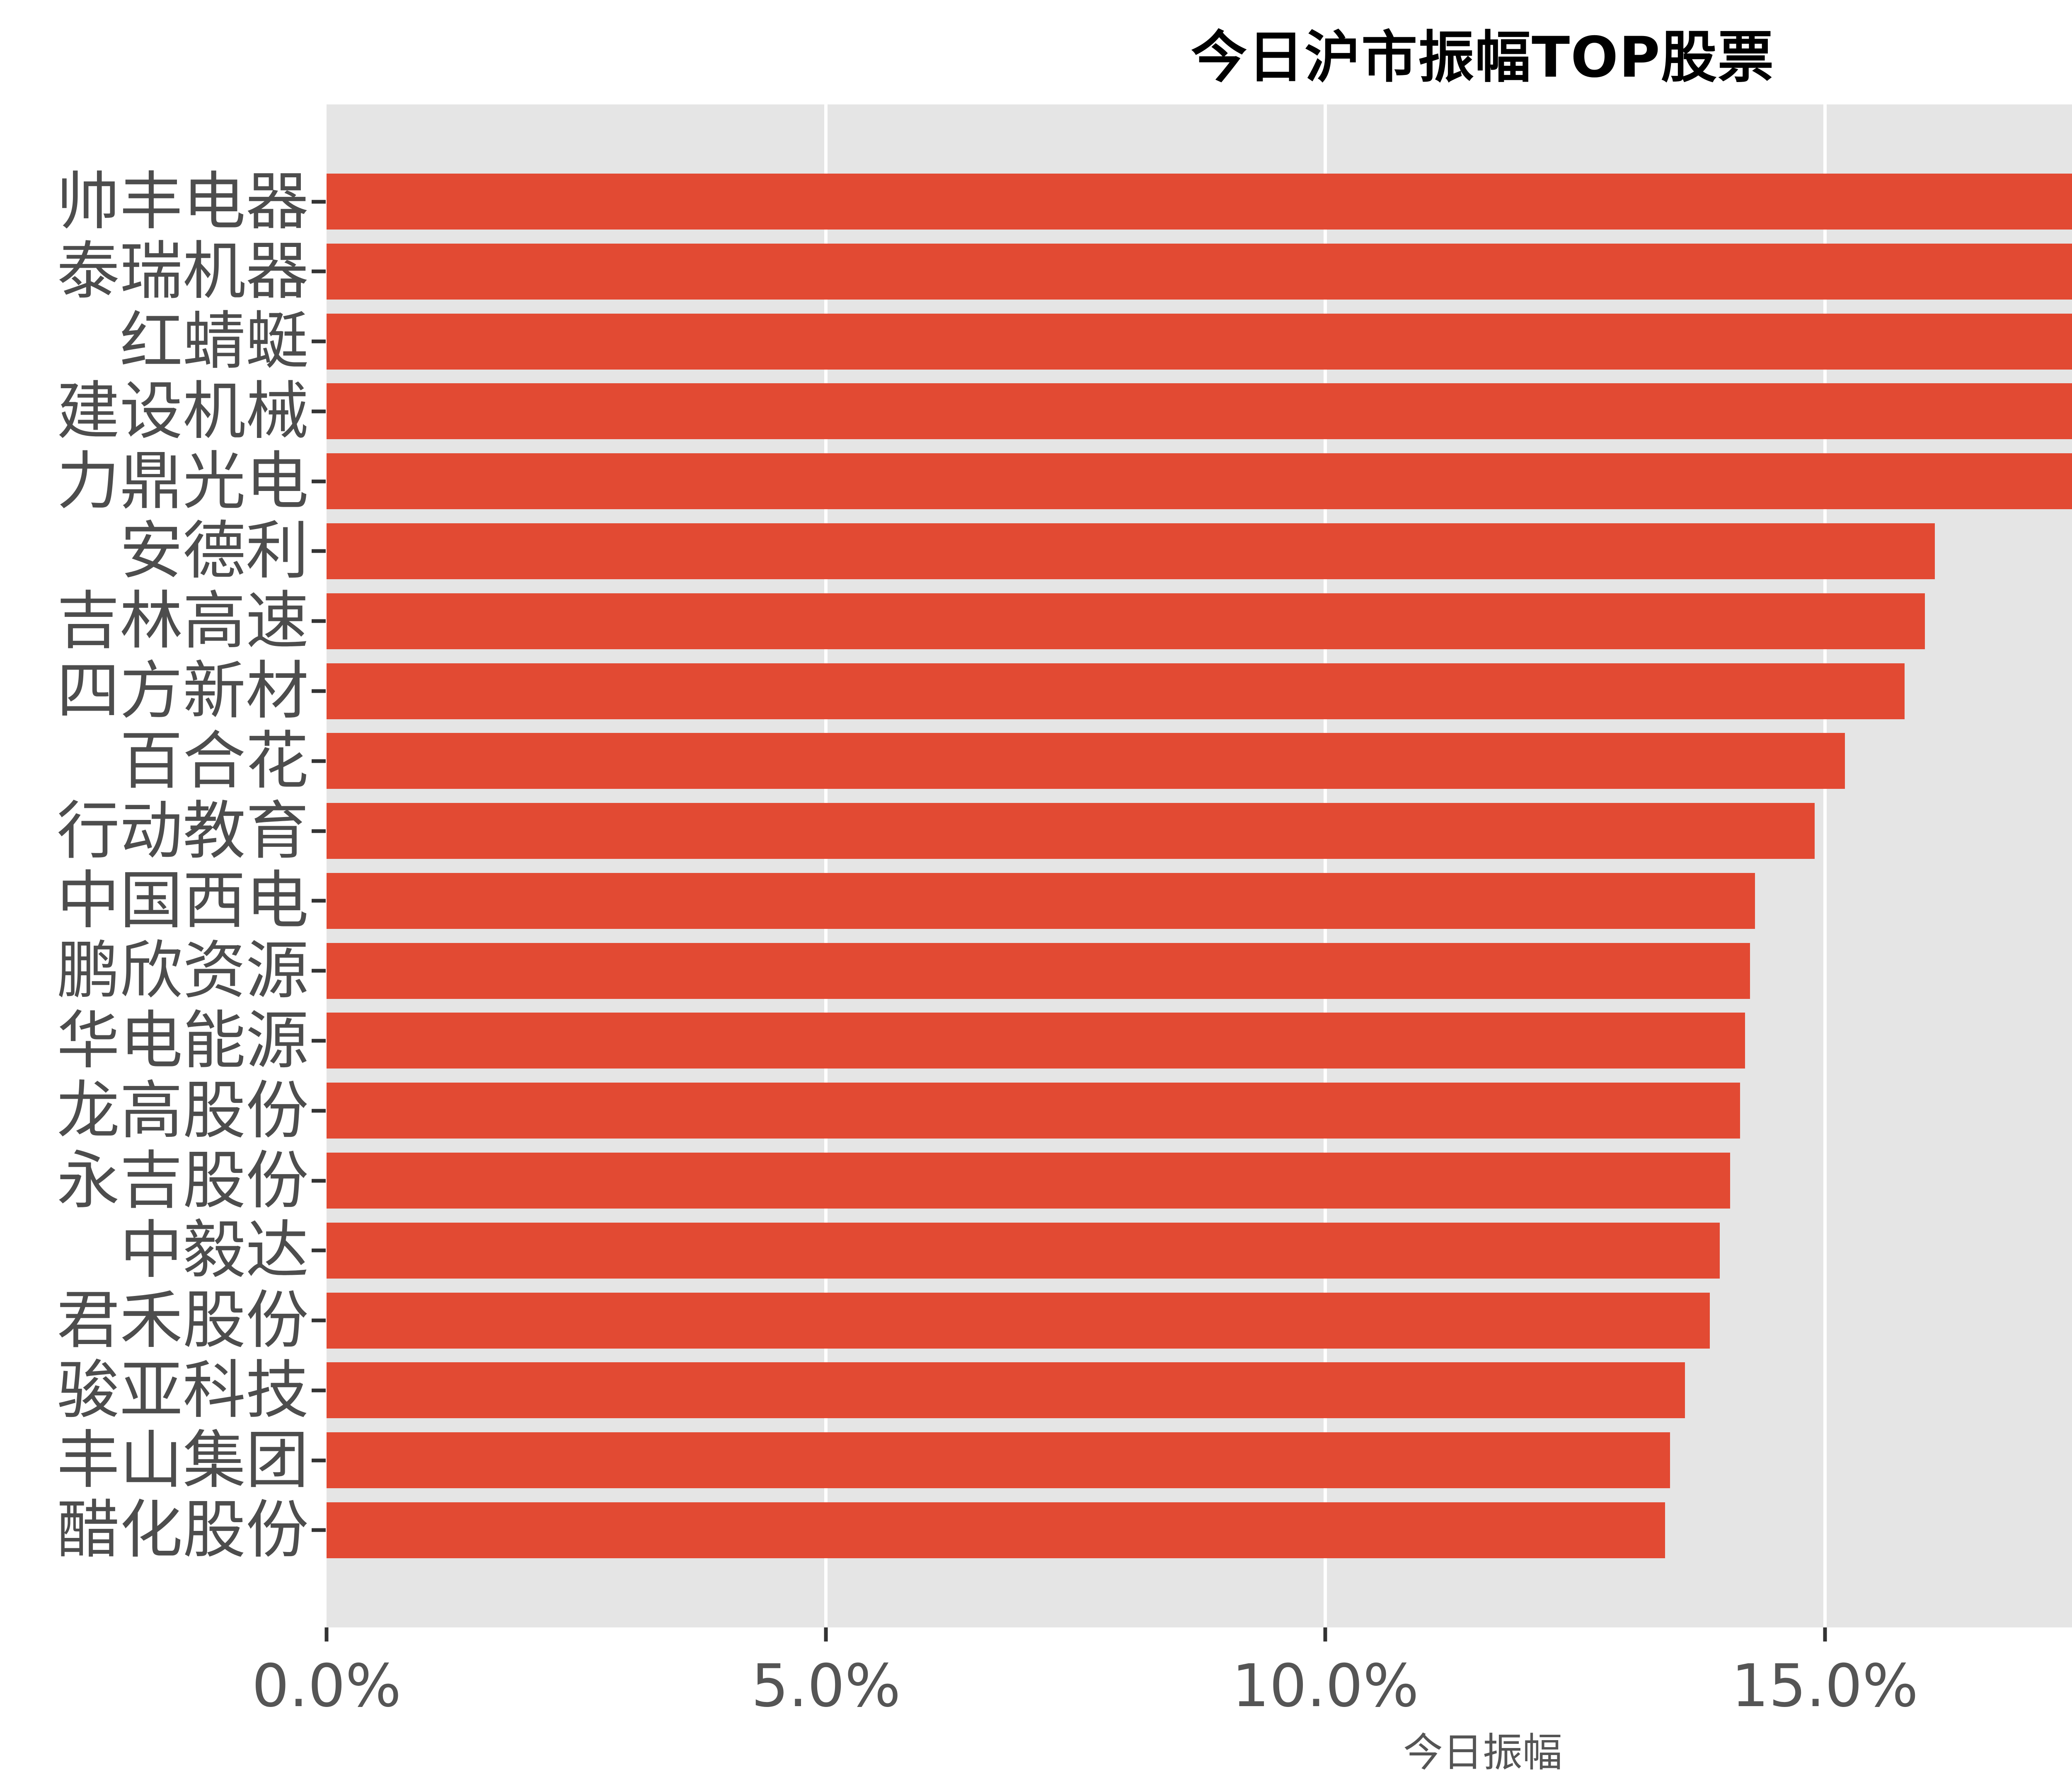 Image resolution: width=2072 pixels, height=1789 pixels. What do you see at coordinates (1199, 411) in the screenshot?
I see `bar-建设机械` at bounding box center [1199, 411].